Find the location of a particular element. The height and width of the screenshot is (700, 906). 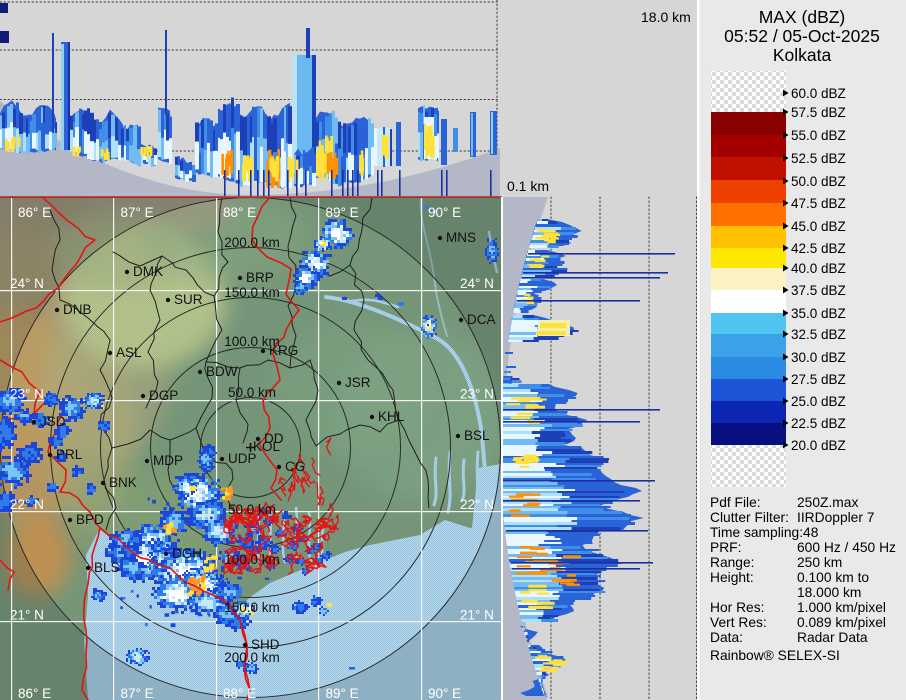

svg-text: 22.5 dBZ is located at coordinates (818, 423).